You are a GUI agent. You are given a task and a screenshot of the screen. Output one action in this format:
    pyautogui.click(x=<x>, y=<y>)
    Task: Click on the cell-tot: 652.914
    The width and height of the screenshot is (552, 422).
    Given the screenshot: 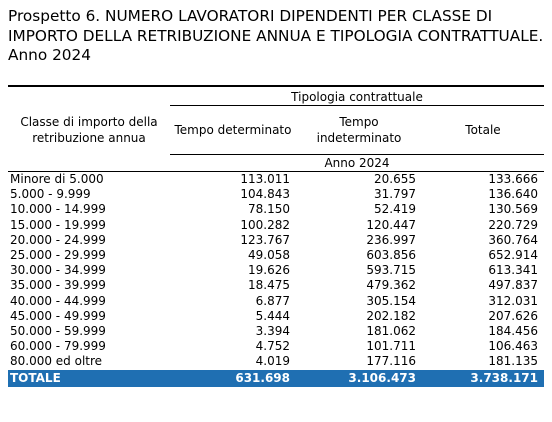 What is the action you would take?
    pyautogui.click(x=513, y=255)
    